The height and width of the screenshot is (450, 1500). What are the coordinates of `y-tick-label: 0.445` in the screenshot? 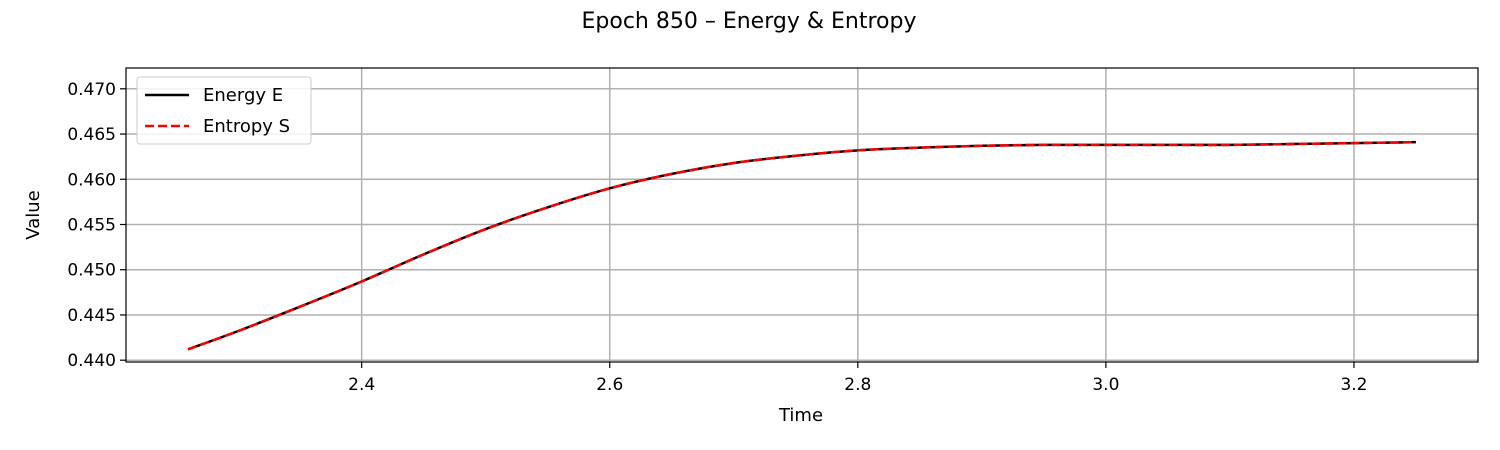 It's located at (91, 316).